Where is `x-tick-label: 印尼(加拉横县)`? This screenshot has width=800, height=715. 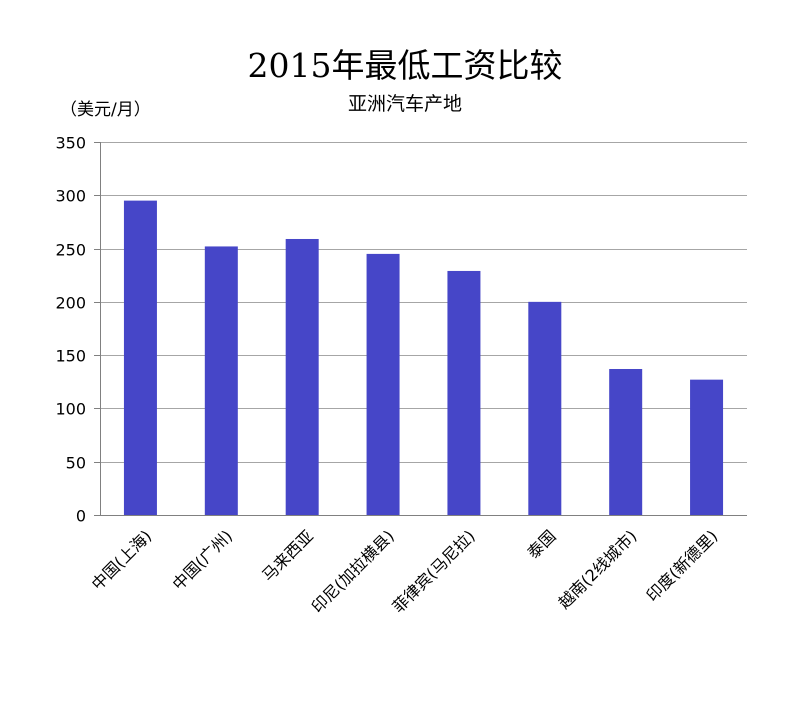
x-tick-label: 印尼(加拉横县) is located at coordinates (353, 571).